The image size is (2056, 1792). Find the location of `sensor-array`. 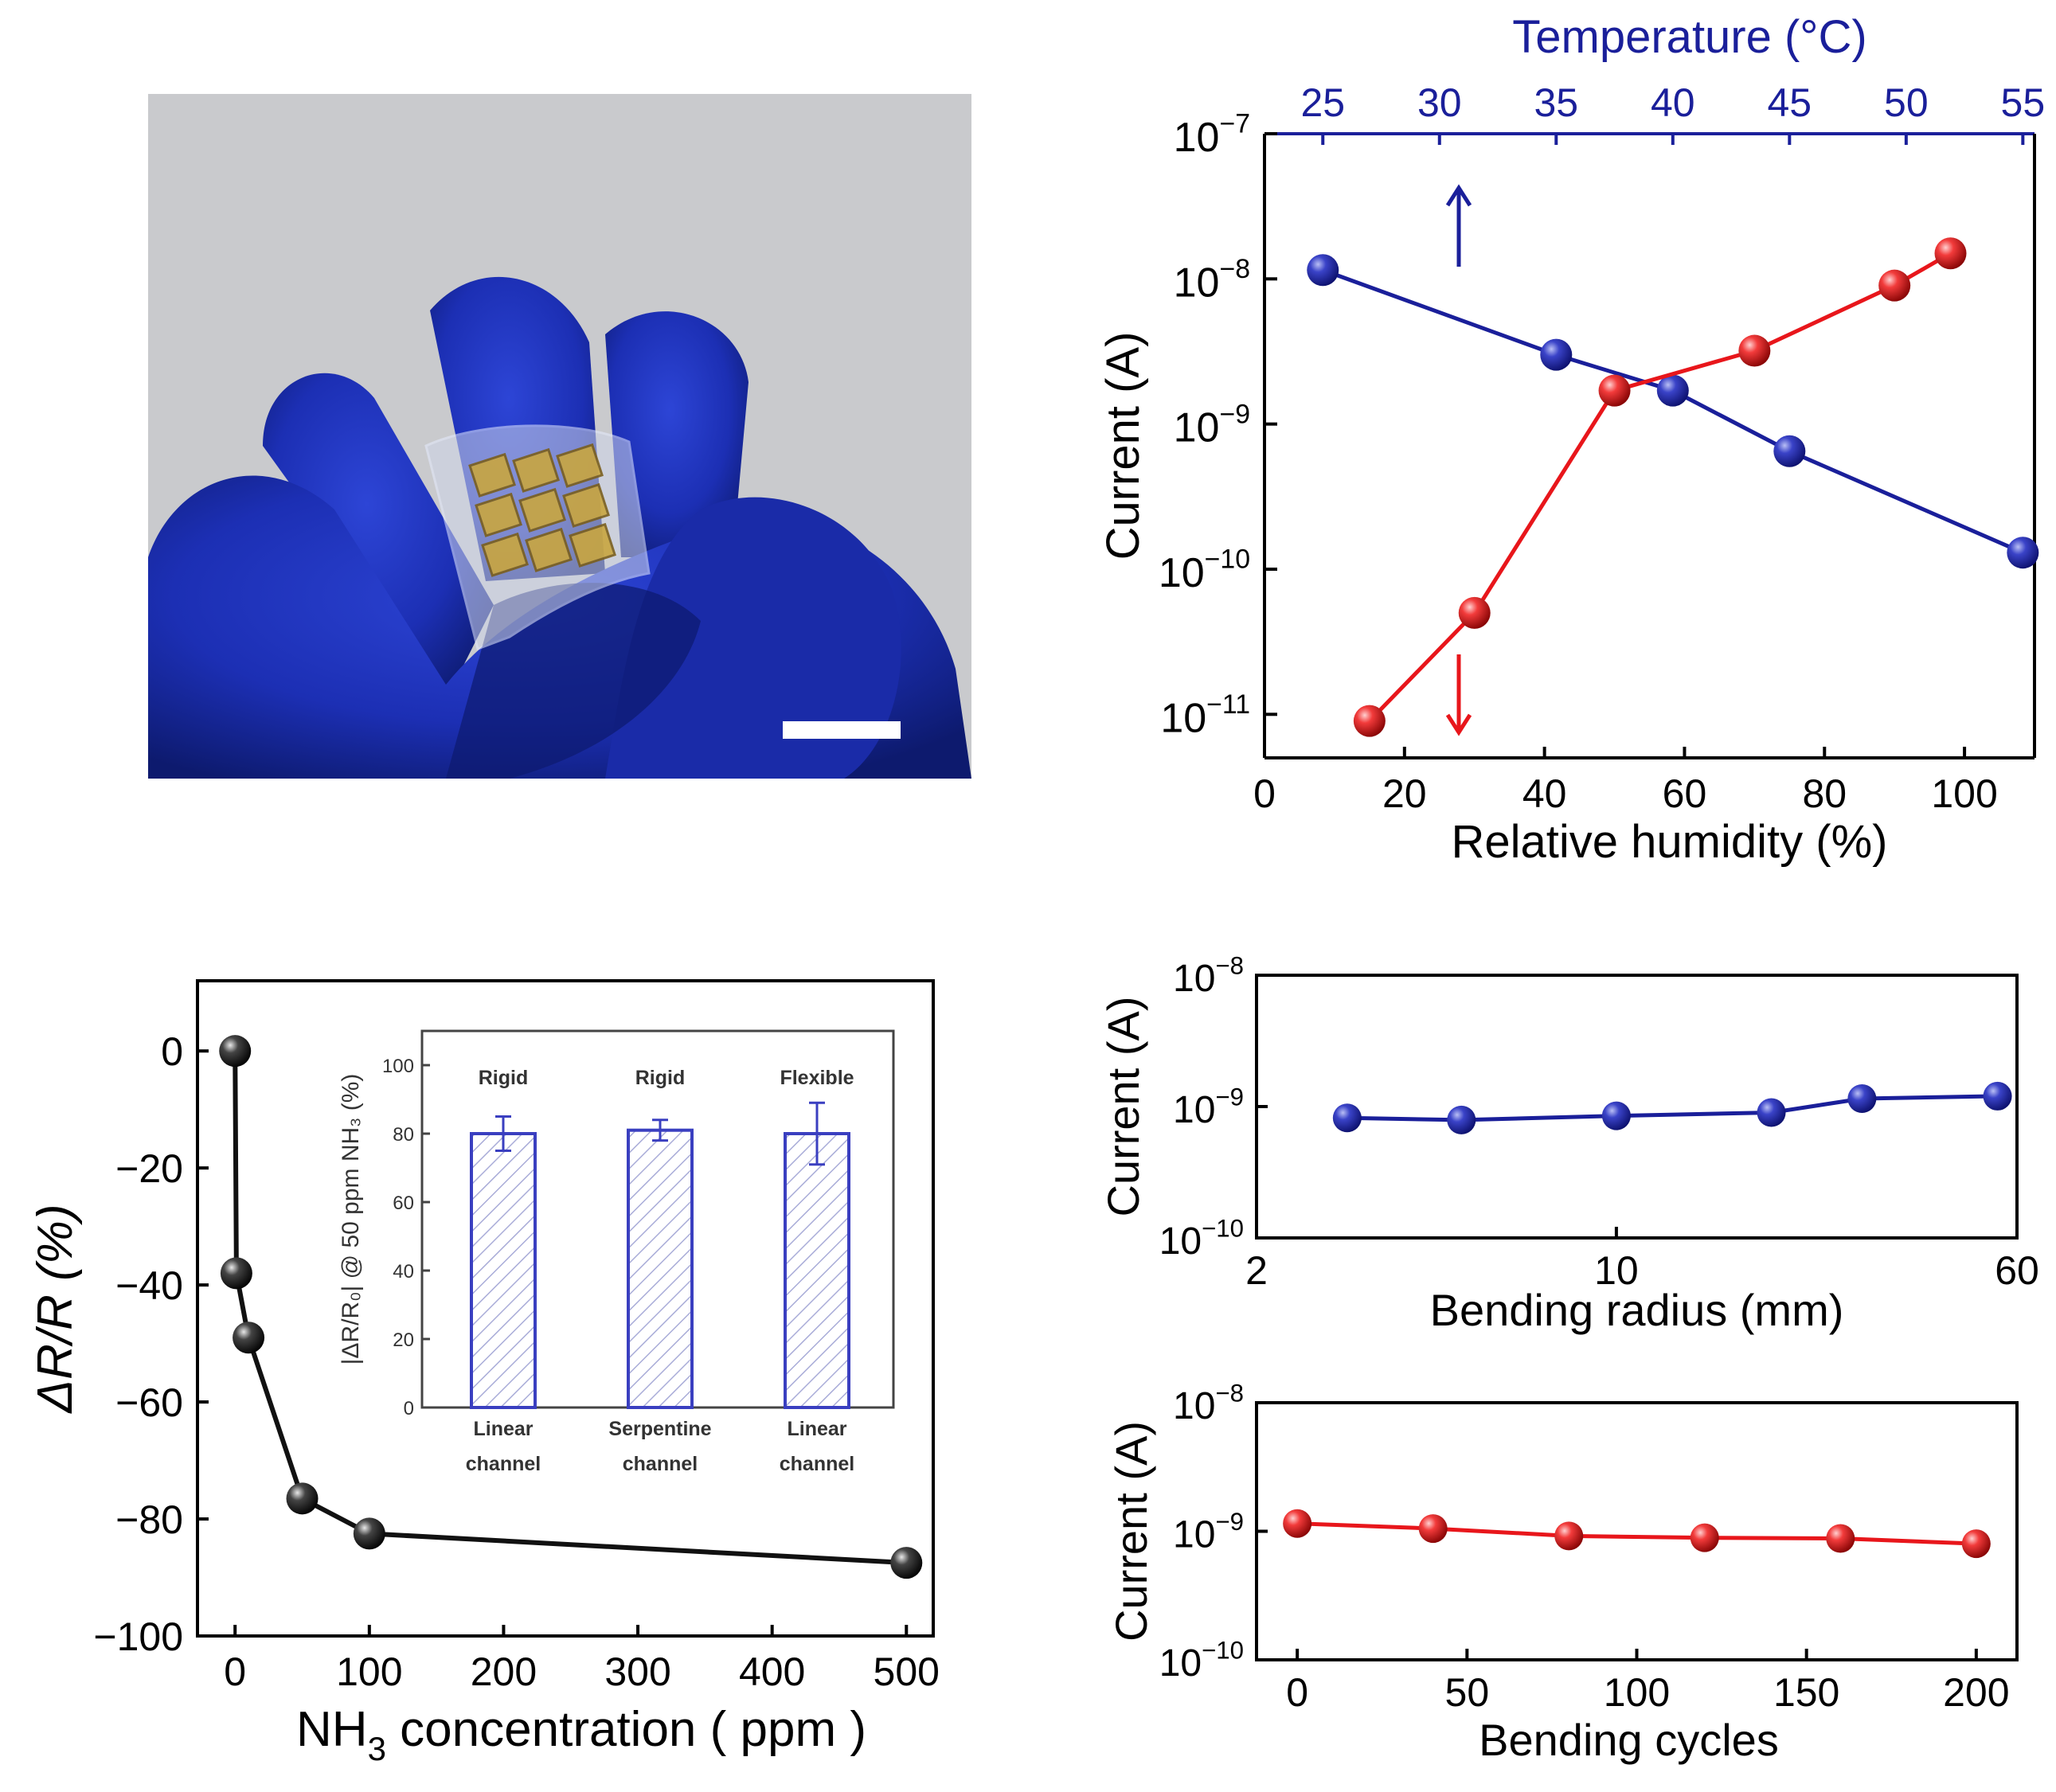

sensor-array is located at coordinates (542, 510).